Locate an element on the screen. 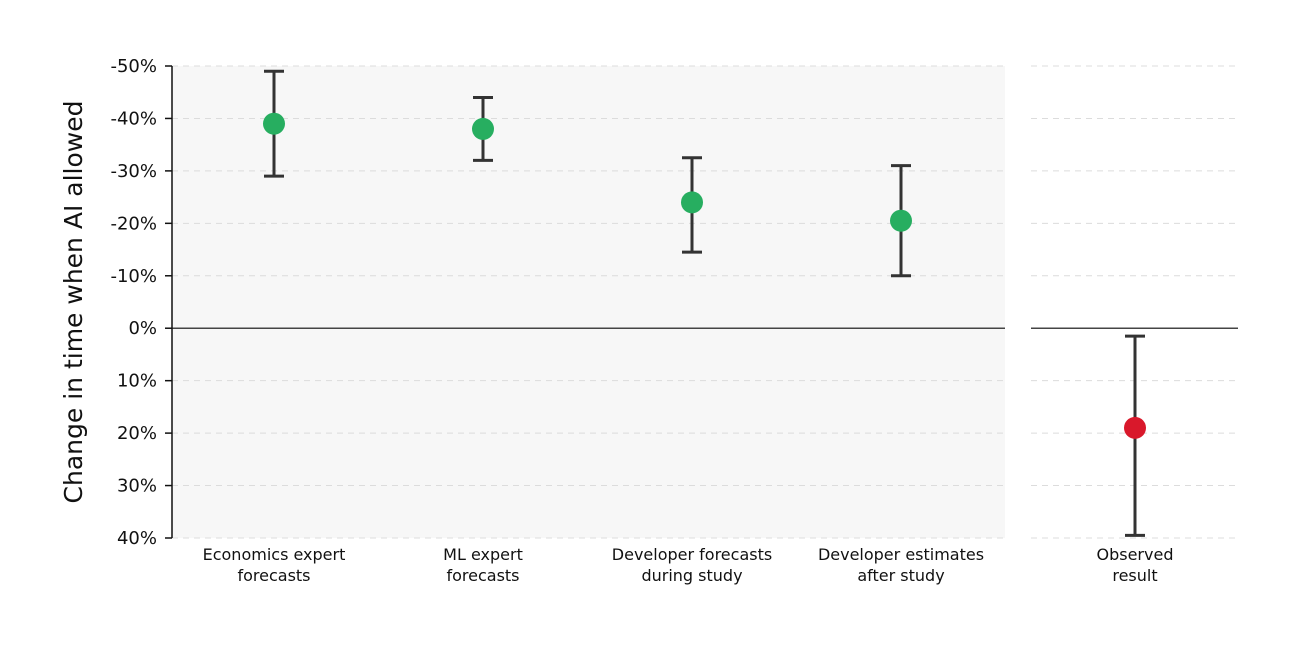 The image size is (1300, 650). category-label: ML expert is located at coordinates (483, 554).